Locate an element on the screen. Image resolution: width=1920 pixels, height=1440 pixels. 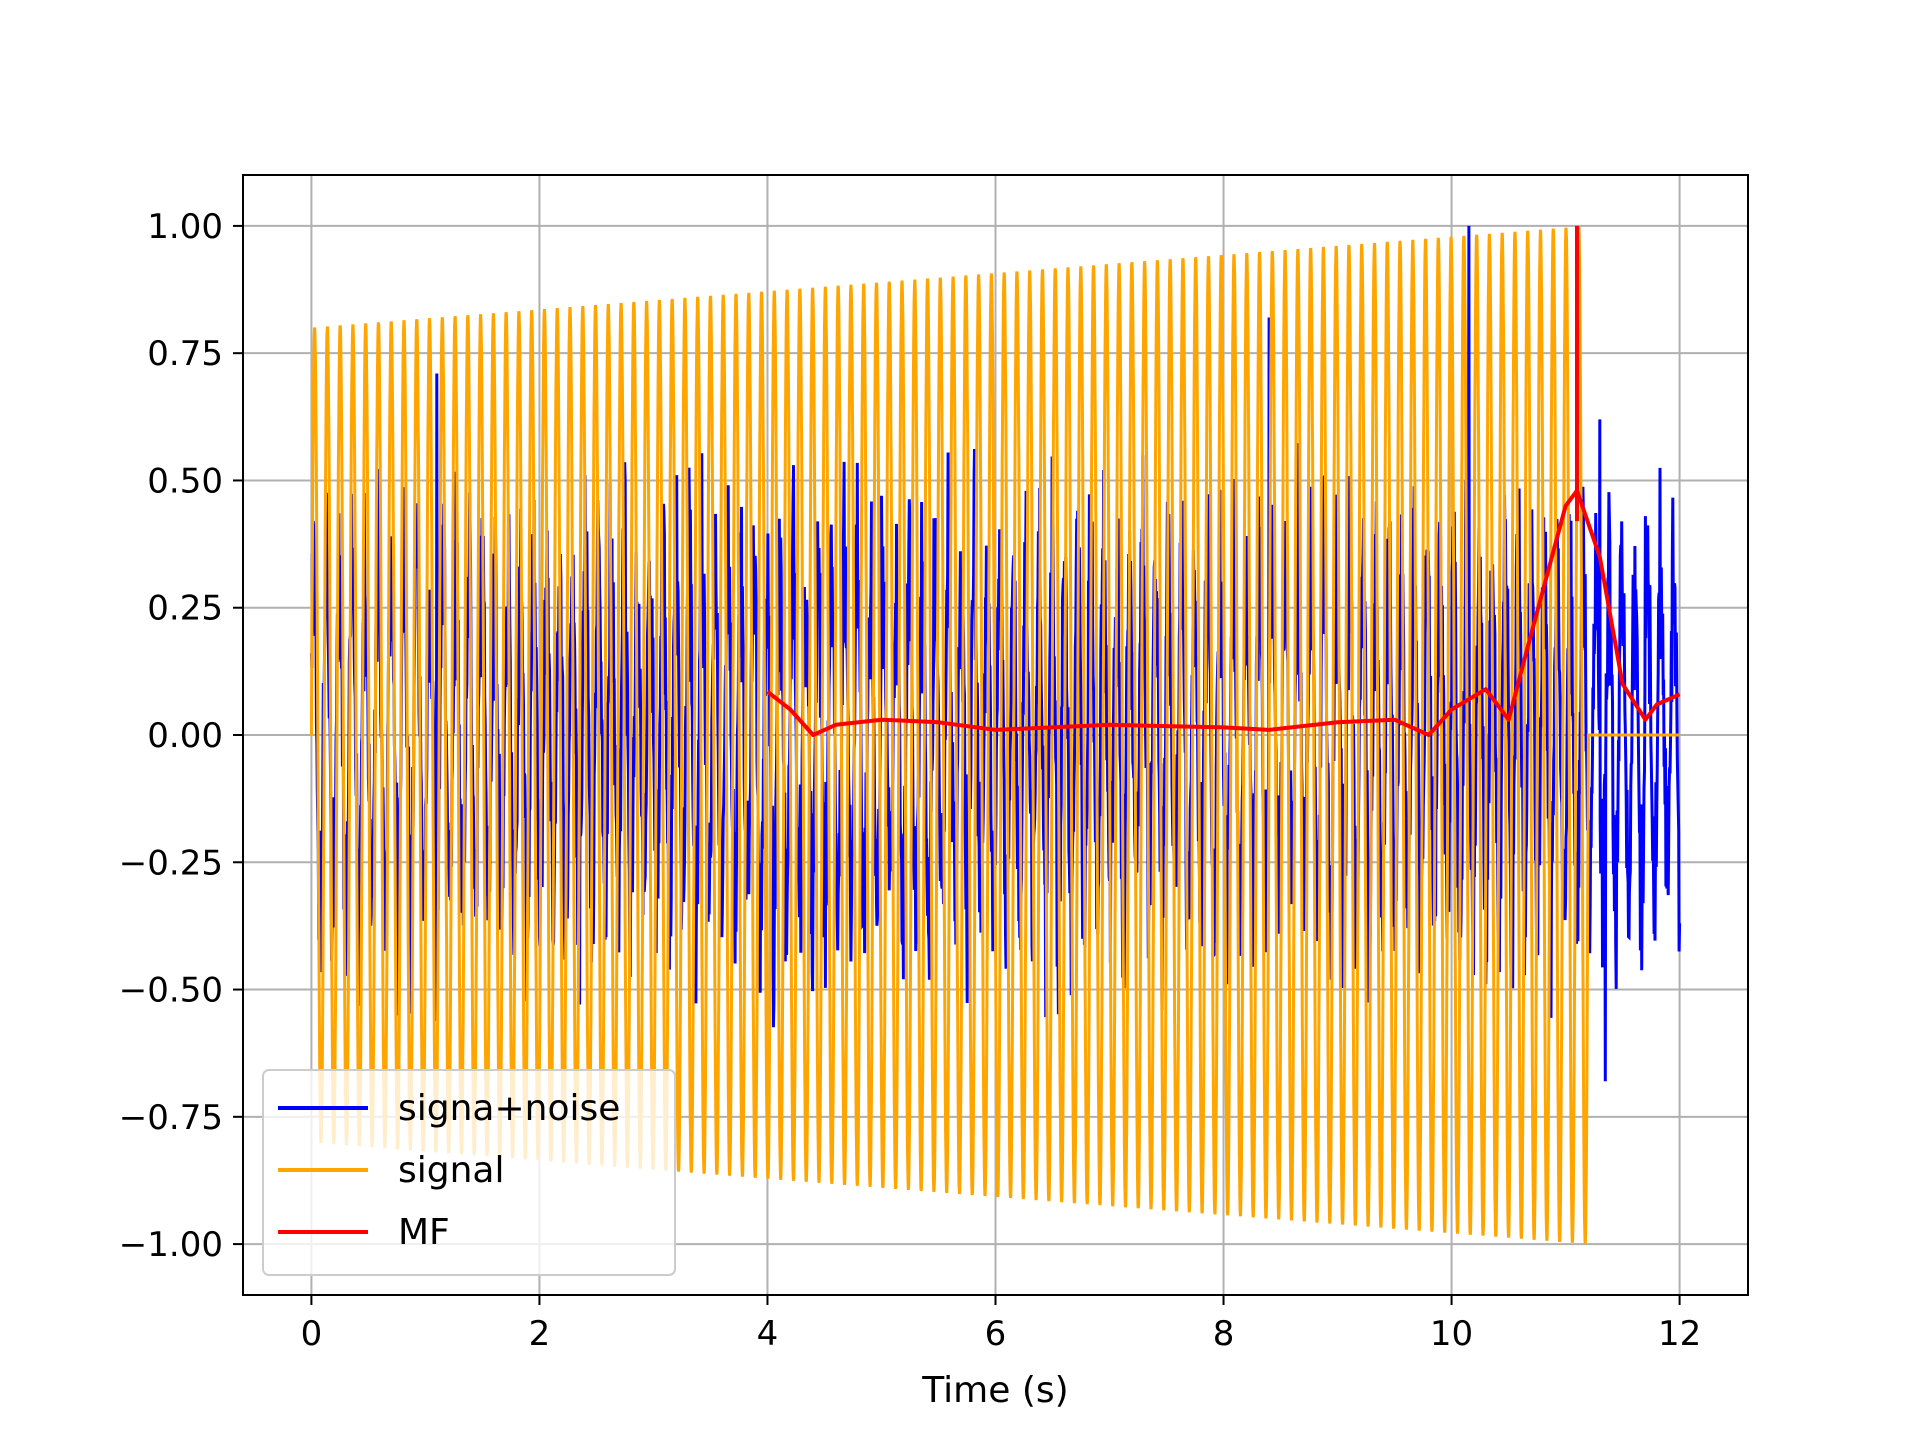
x-tick-label: 8 is located at coordinates (1224, 1334).